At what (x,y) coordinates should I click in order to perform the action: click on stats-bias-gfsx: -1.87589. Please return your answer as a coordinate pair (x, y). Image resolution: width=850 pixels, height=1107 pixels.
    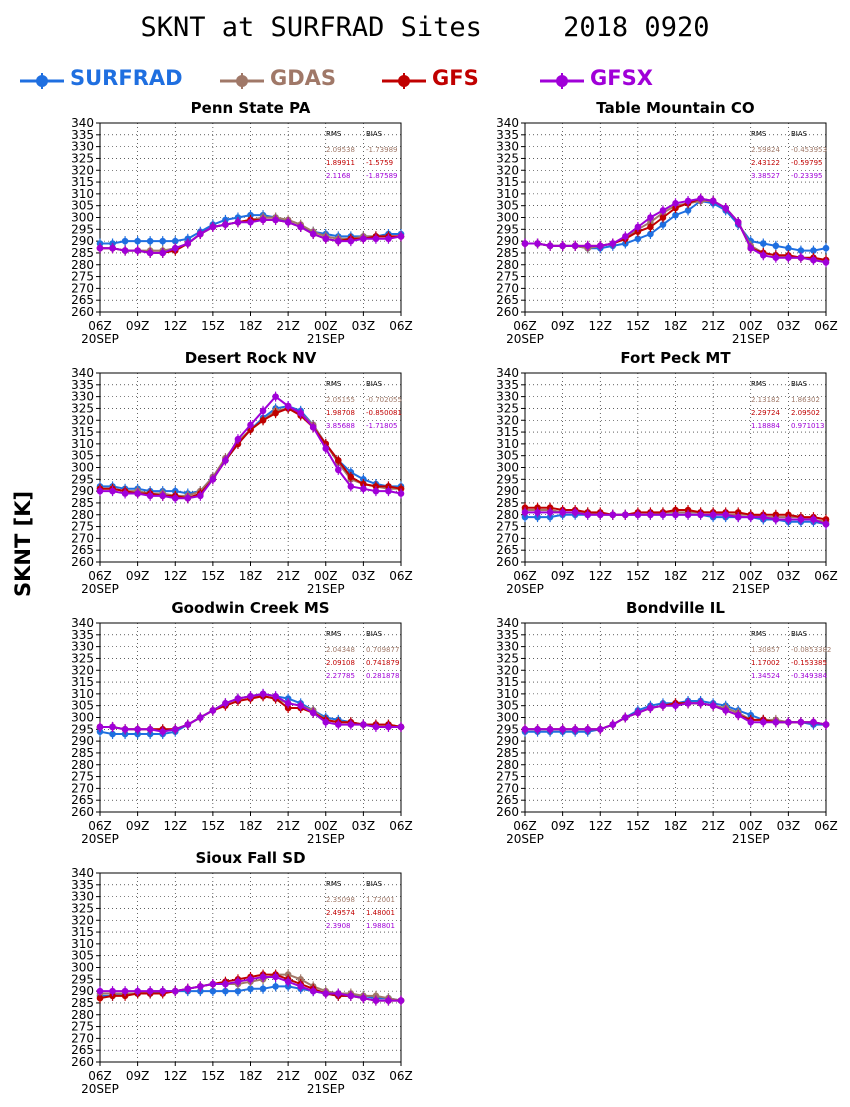
    Looking at the image, I should click on (381, 176).